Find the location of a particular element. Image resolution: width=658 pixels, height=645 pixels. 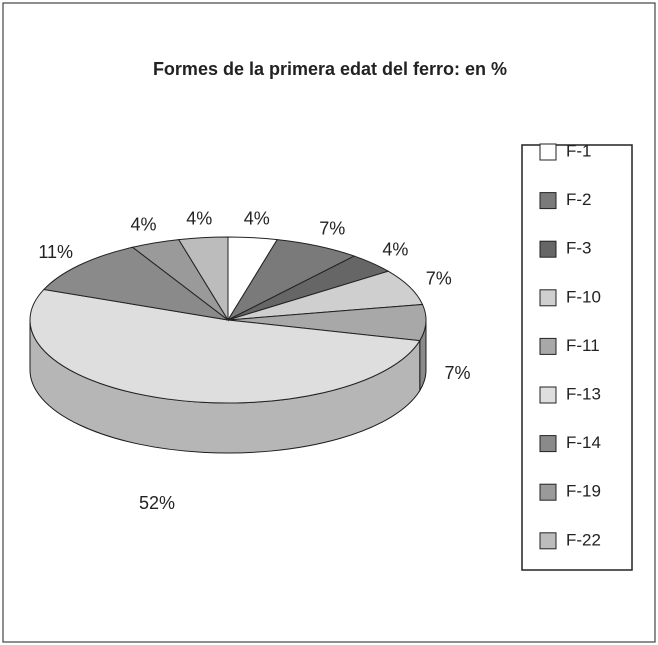

legend-label: F-3 is located at coordinates (579, 248).